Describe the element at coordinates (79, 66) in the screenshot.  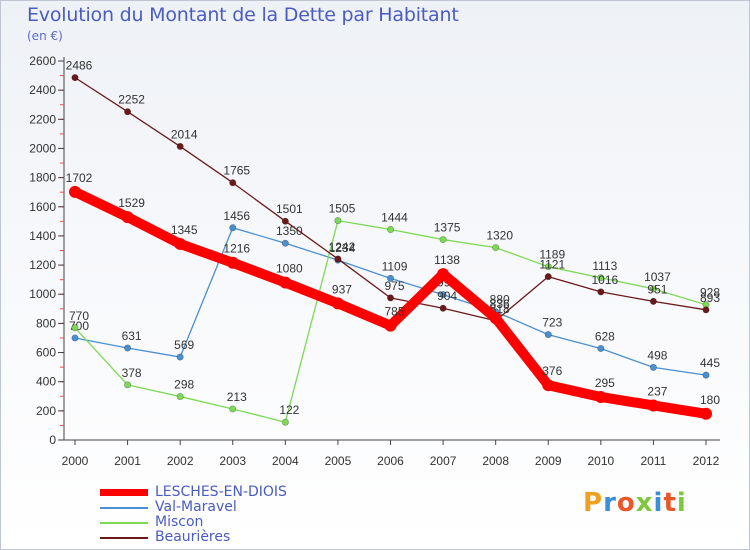
I see `data-label: 2486` at that location.